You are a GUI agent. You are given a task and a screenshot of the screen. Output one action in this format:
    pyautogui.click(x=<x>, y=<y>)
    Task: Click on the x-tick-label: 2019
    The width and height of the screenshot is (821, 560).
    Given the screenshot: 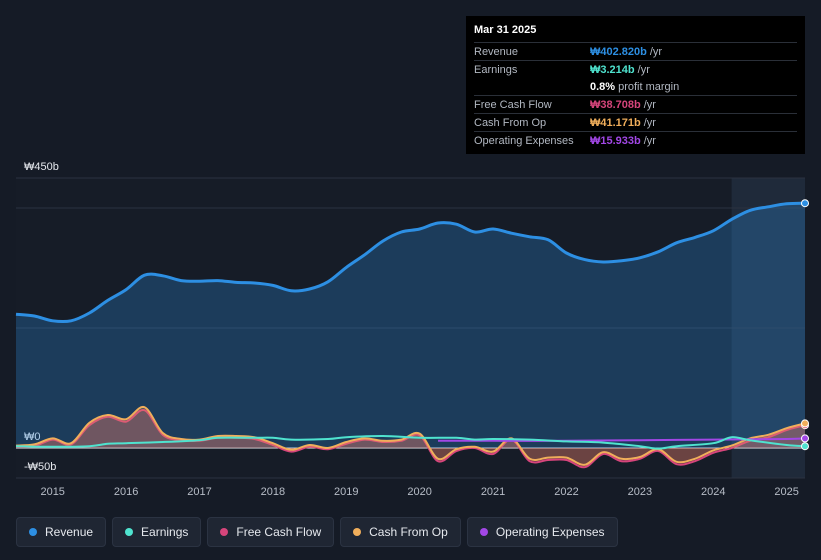 What is the action you would take?
    pyautogui.click(x=346, y=492)
    